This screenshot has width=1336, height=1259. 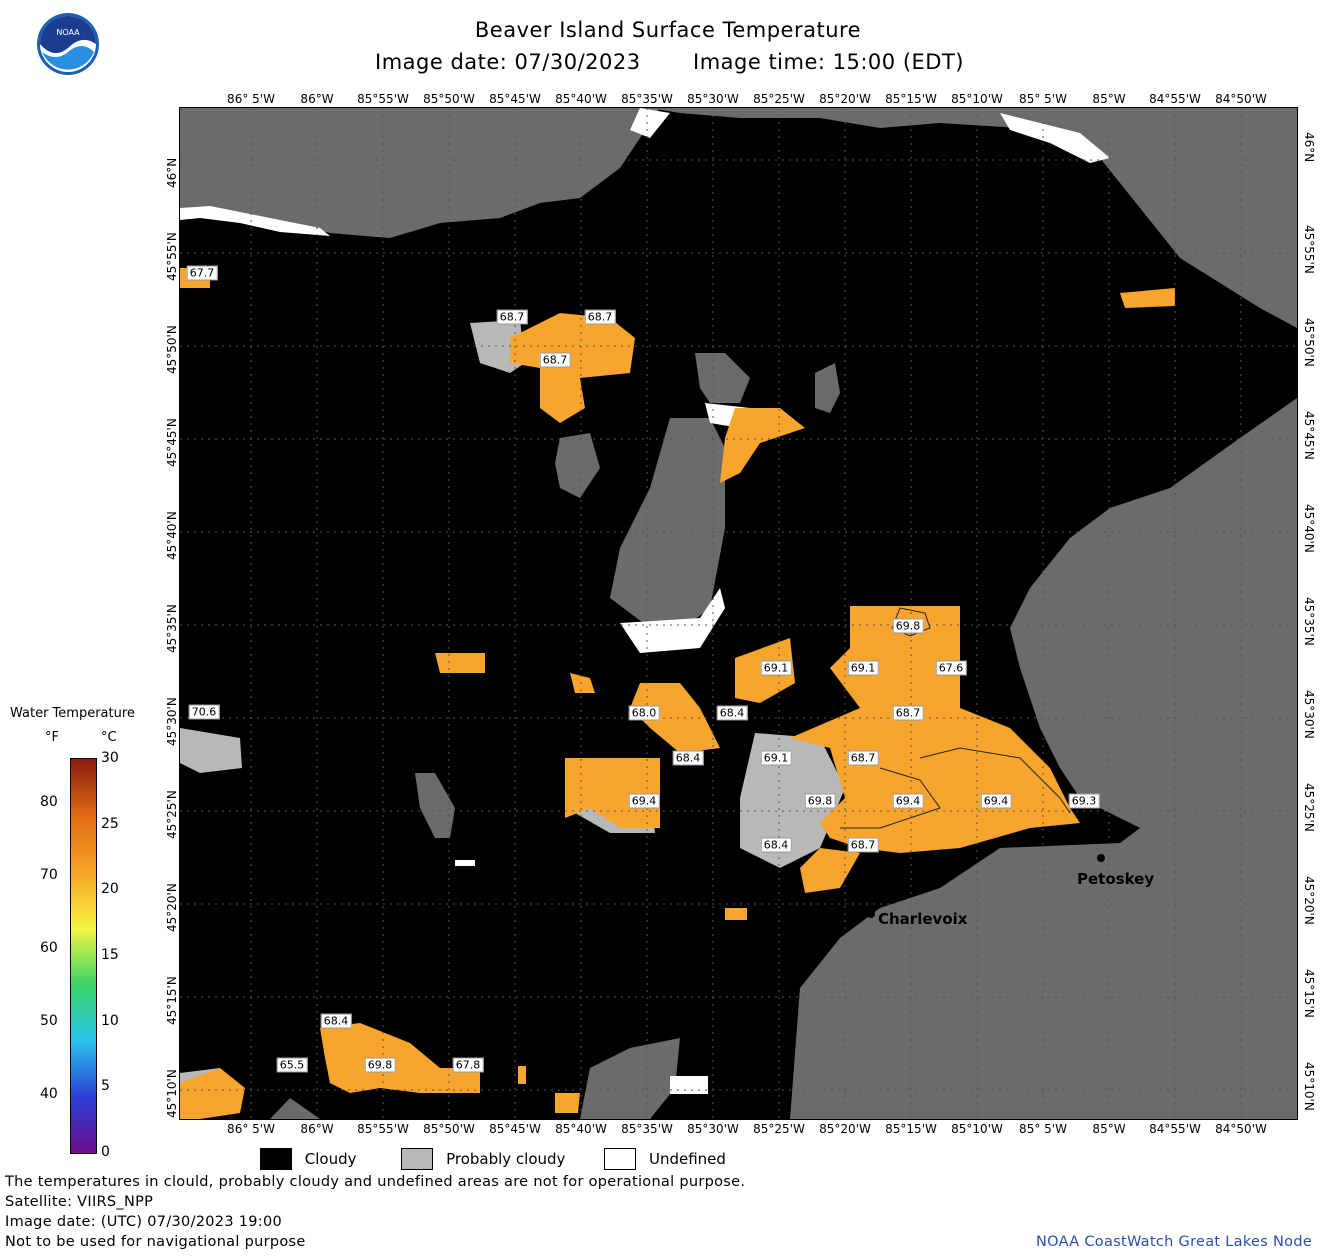 I want to click on lon-label: 85°50'W, so click(x=449, y=1129).